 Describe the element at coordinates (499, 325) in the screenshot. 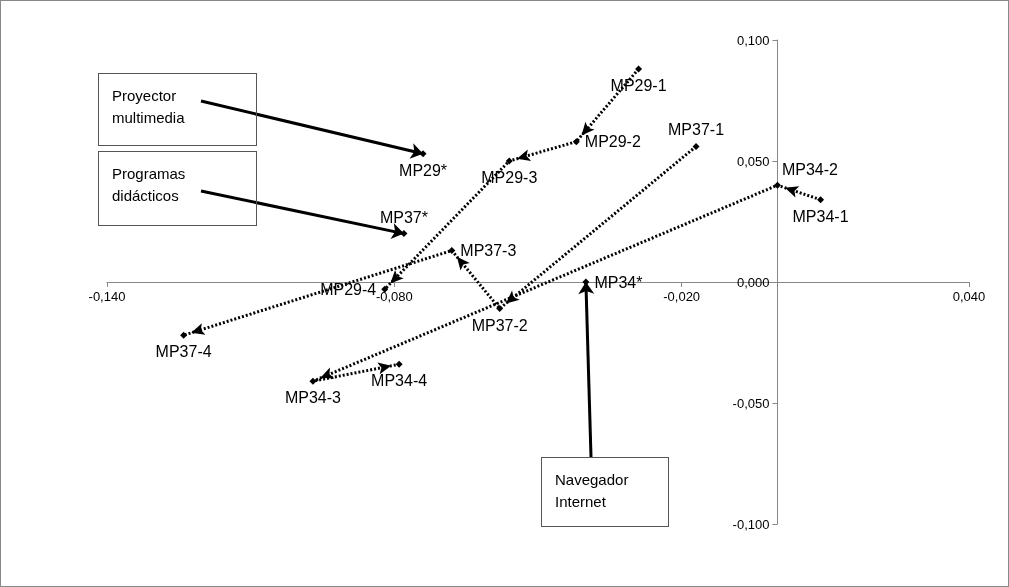

I see `data-label: MP37-2` at that location.